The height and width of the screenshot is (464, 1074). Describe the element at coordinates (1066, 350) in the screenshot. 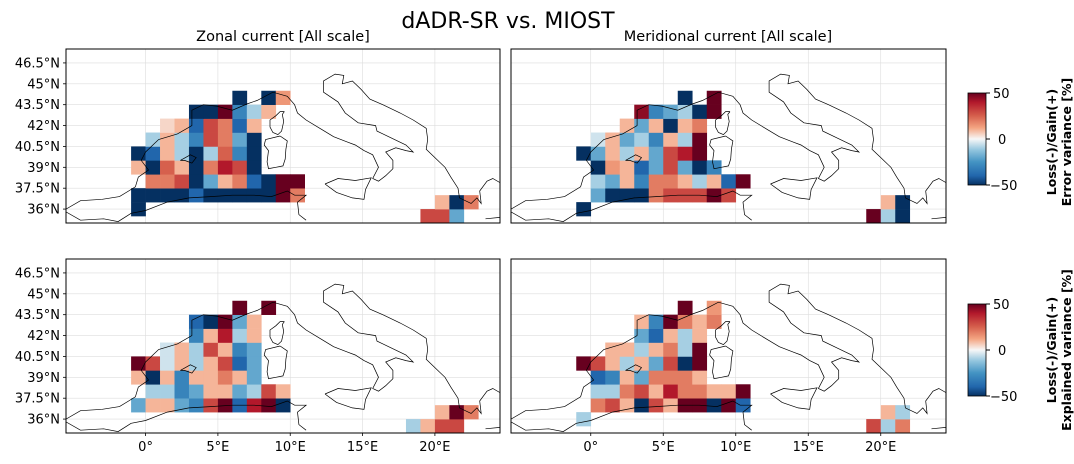

I see `colorbar-label: Explained variance [%]` at that location.